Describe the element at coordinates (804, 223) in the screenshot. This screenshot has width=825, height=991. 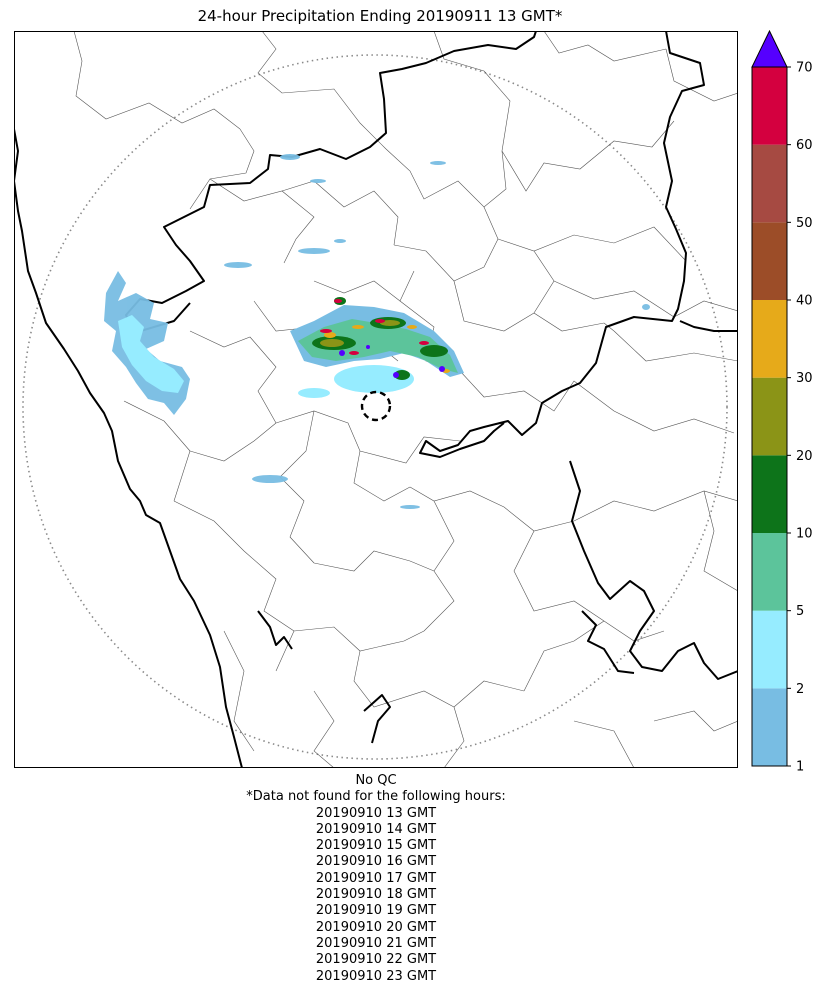
I see `colorbar-tick-label: 50` at that location.